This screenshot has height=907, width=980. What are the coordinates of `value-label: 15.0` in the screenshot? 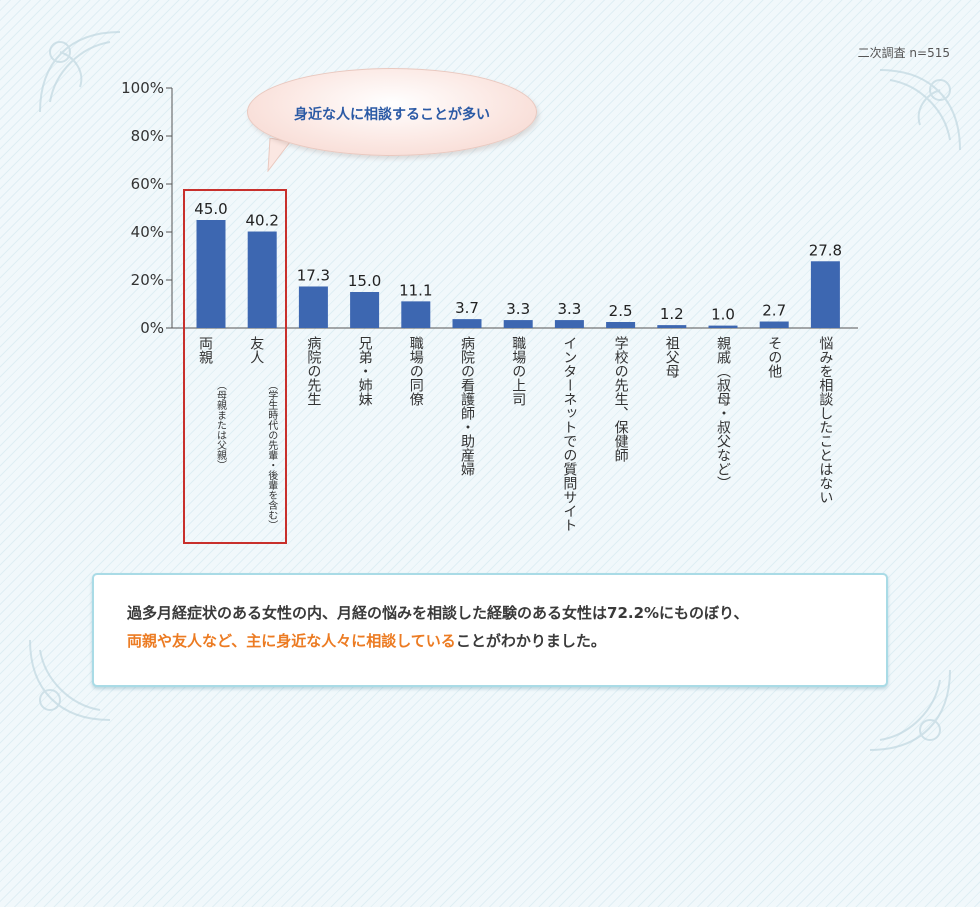 It's located at (364, 281).